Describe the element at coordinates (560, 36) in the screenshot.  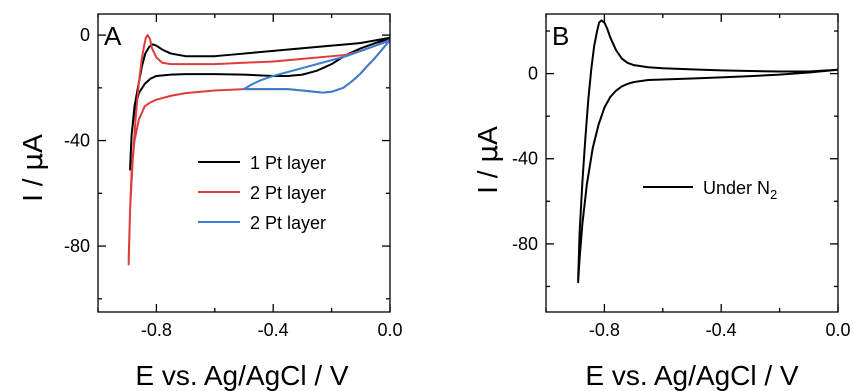
I see `panel-b-label: B` at that location.